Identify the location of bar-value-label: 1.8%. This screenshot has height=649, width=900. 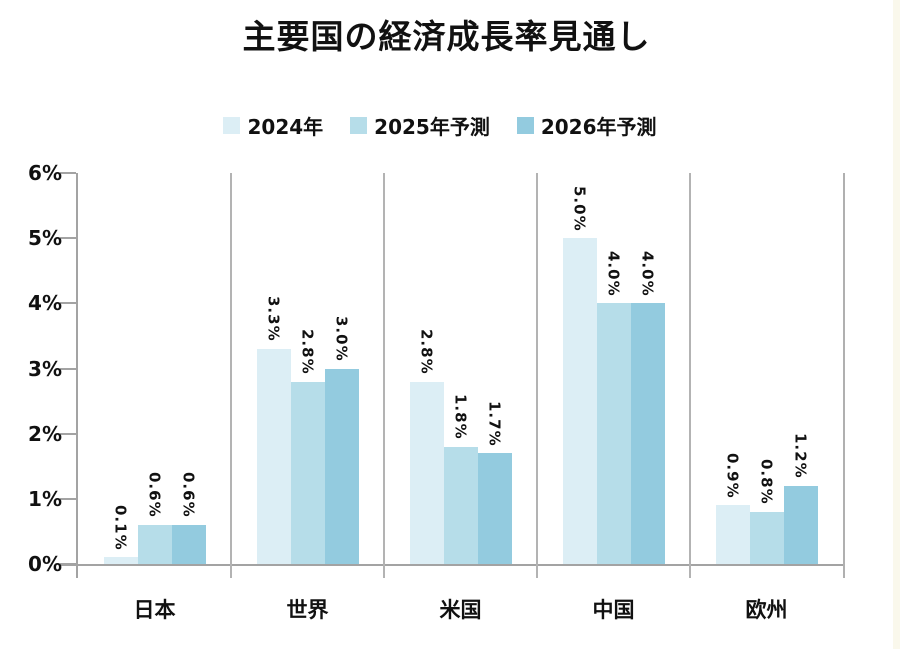
(460, 417).